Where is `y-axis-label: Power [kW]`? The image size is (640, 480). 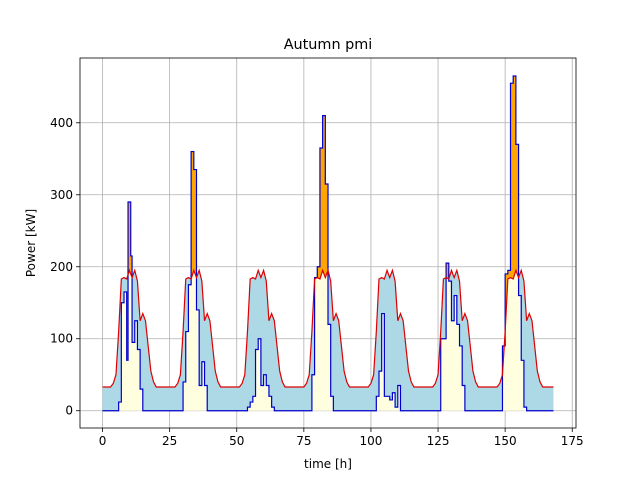 y-axis-label: Power [kW] is located at coordinates (31, 243).